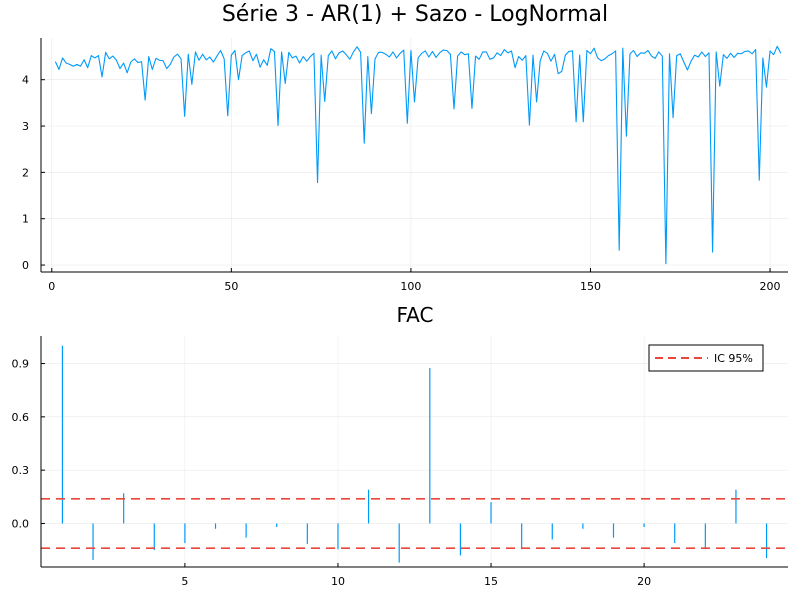 The image size is (800, 600). What do you see at coordinates (414, 523) in the screenshot?
I see `chart2-confidence-band` at bounding box center [414, 523].